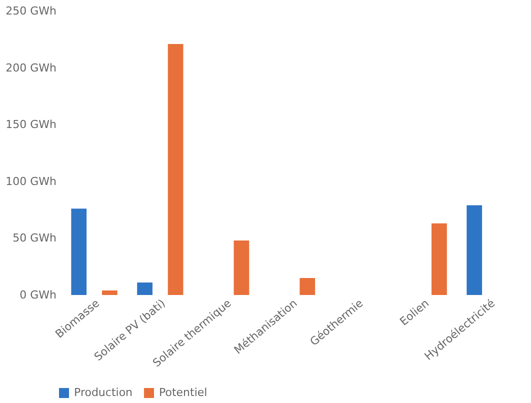  Describe the element at coordinates (183, 392) in the screenshot. I see `legend-label: Potentiel` at that location.